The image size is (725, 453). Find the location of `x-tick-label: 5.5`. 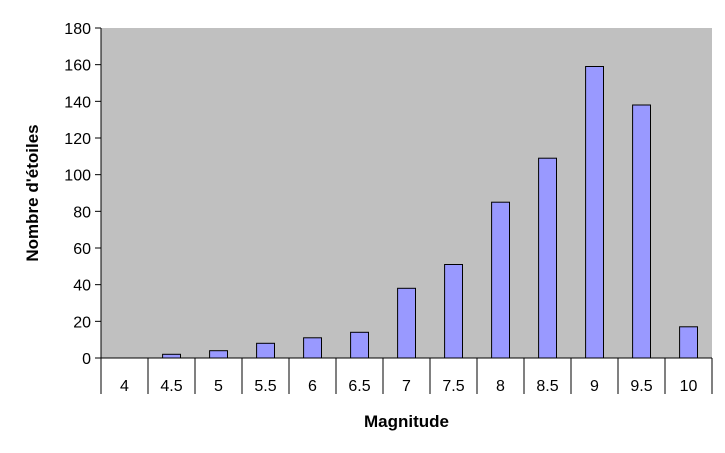

x-tick-label: 5.5 is located at coordinates (265, 386).